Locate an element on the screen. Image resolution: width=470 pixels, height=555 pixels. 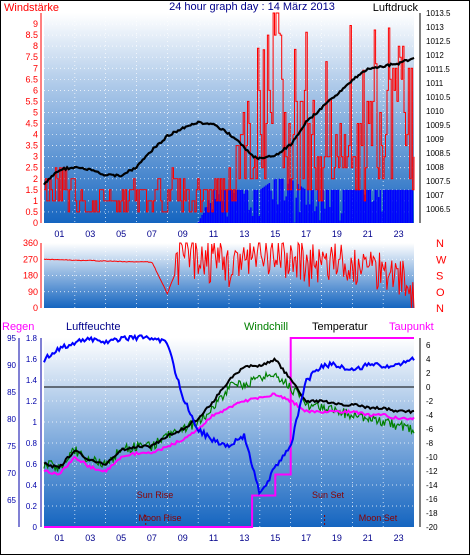
hour-tick-label: 19 is located at coordinates (337, 234).